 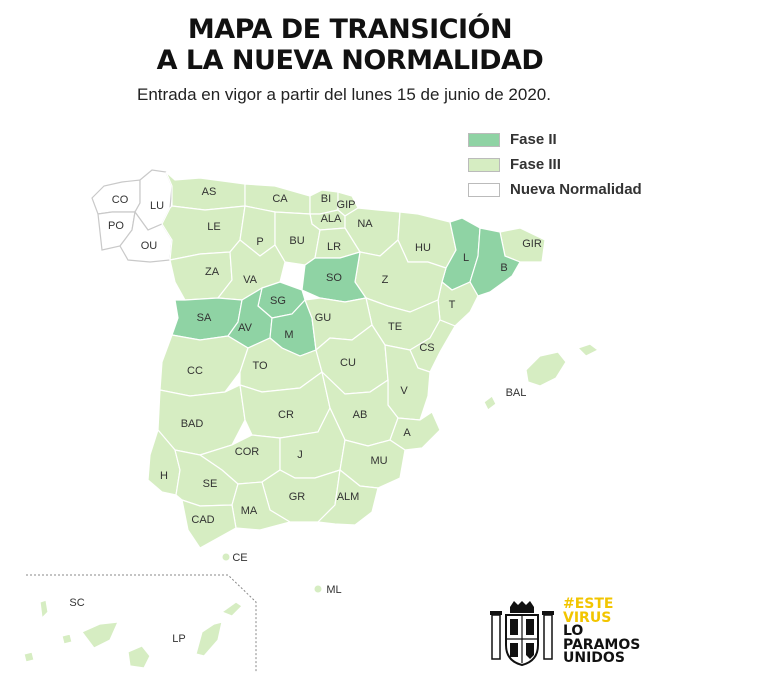 I want to click on legend: Fase II Fase III Nueva Normalidad, so click(x=555, y=165).